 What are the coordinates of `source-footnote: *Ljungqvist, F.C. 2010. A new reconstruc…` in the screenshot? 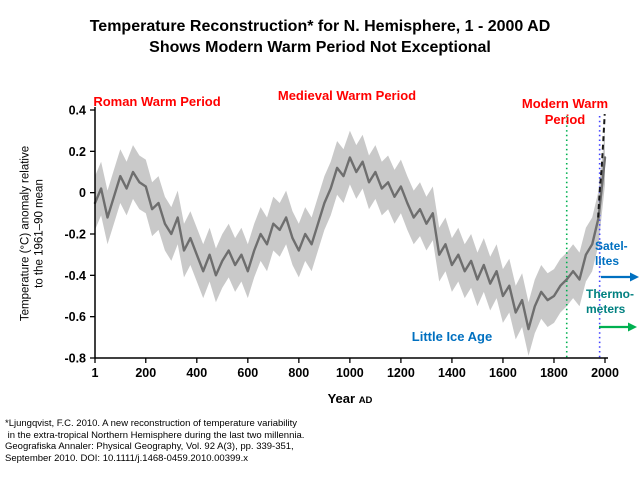 It's located at (154, 441).